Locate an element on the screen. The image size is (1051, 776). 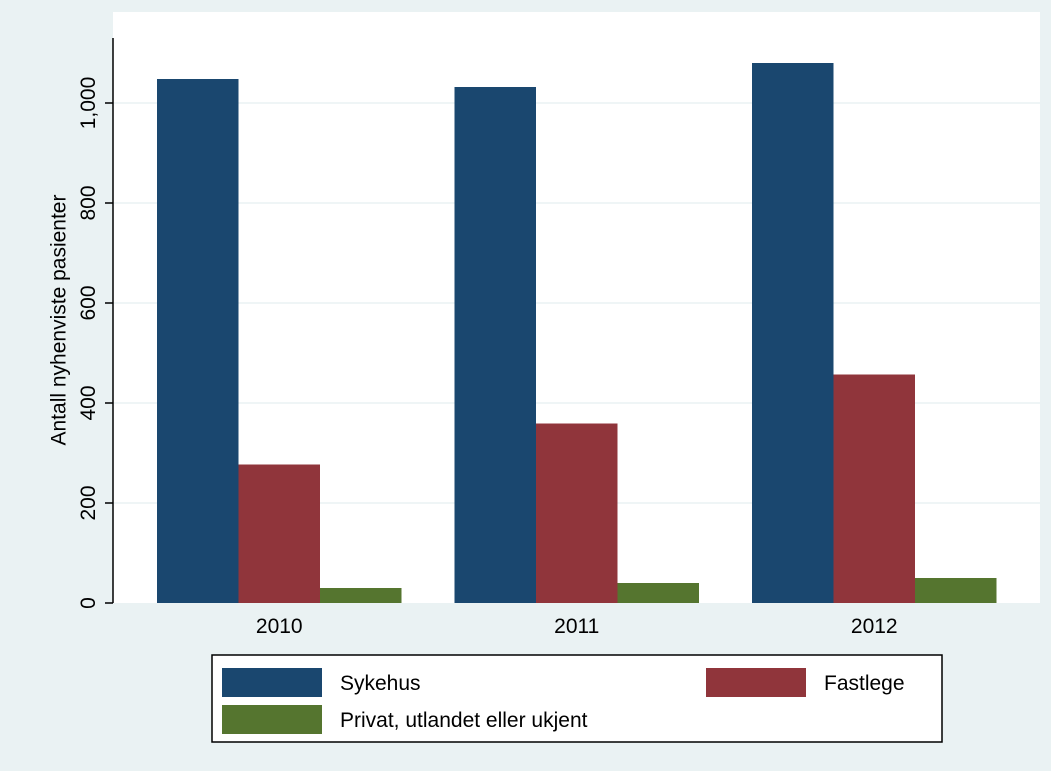
x-tick-label: 2011 is located at coordinates (576, 626).